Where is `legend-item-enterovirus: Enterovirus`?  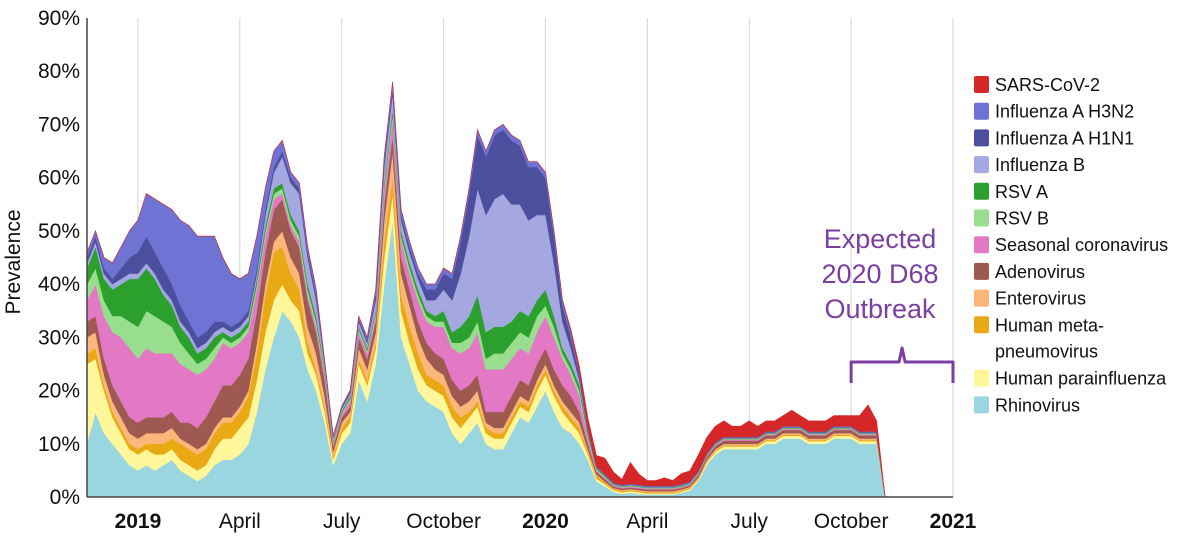
legend-item-enterovirus: Enterovirus is located at coordinates (1030, 299).